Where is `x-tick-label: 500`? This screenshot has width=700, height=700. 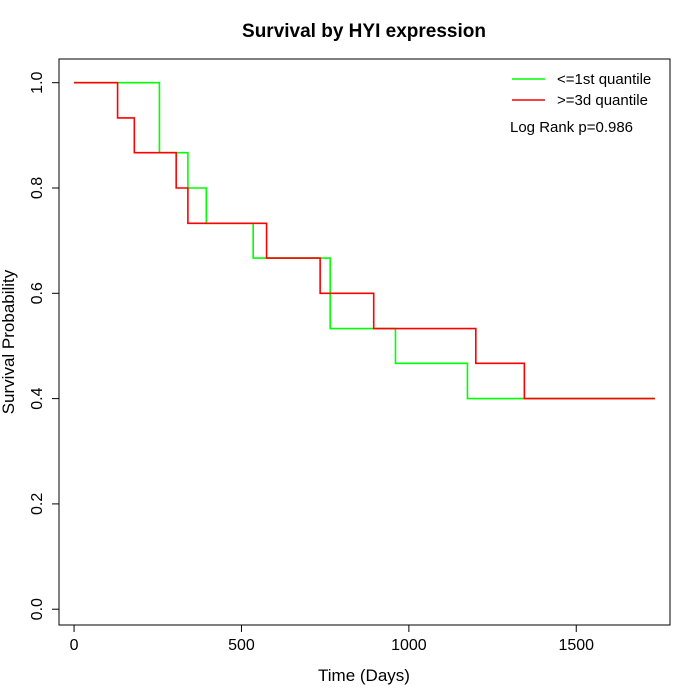 x-tick-label: 500 is located at coordinates (241, 645).